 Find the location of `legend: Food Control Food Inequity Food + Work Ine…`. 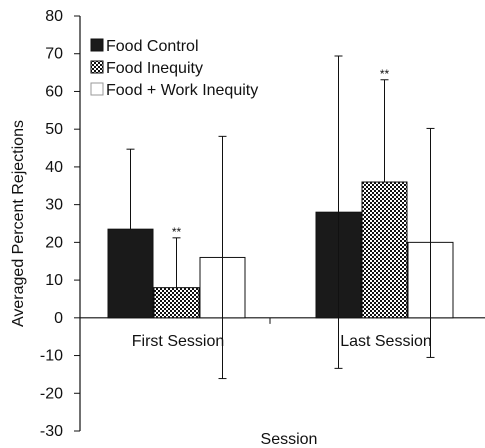

legend: Food Control Food Inequity Food + Work Ine… is located at coordinates (174, 68).